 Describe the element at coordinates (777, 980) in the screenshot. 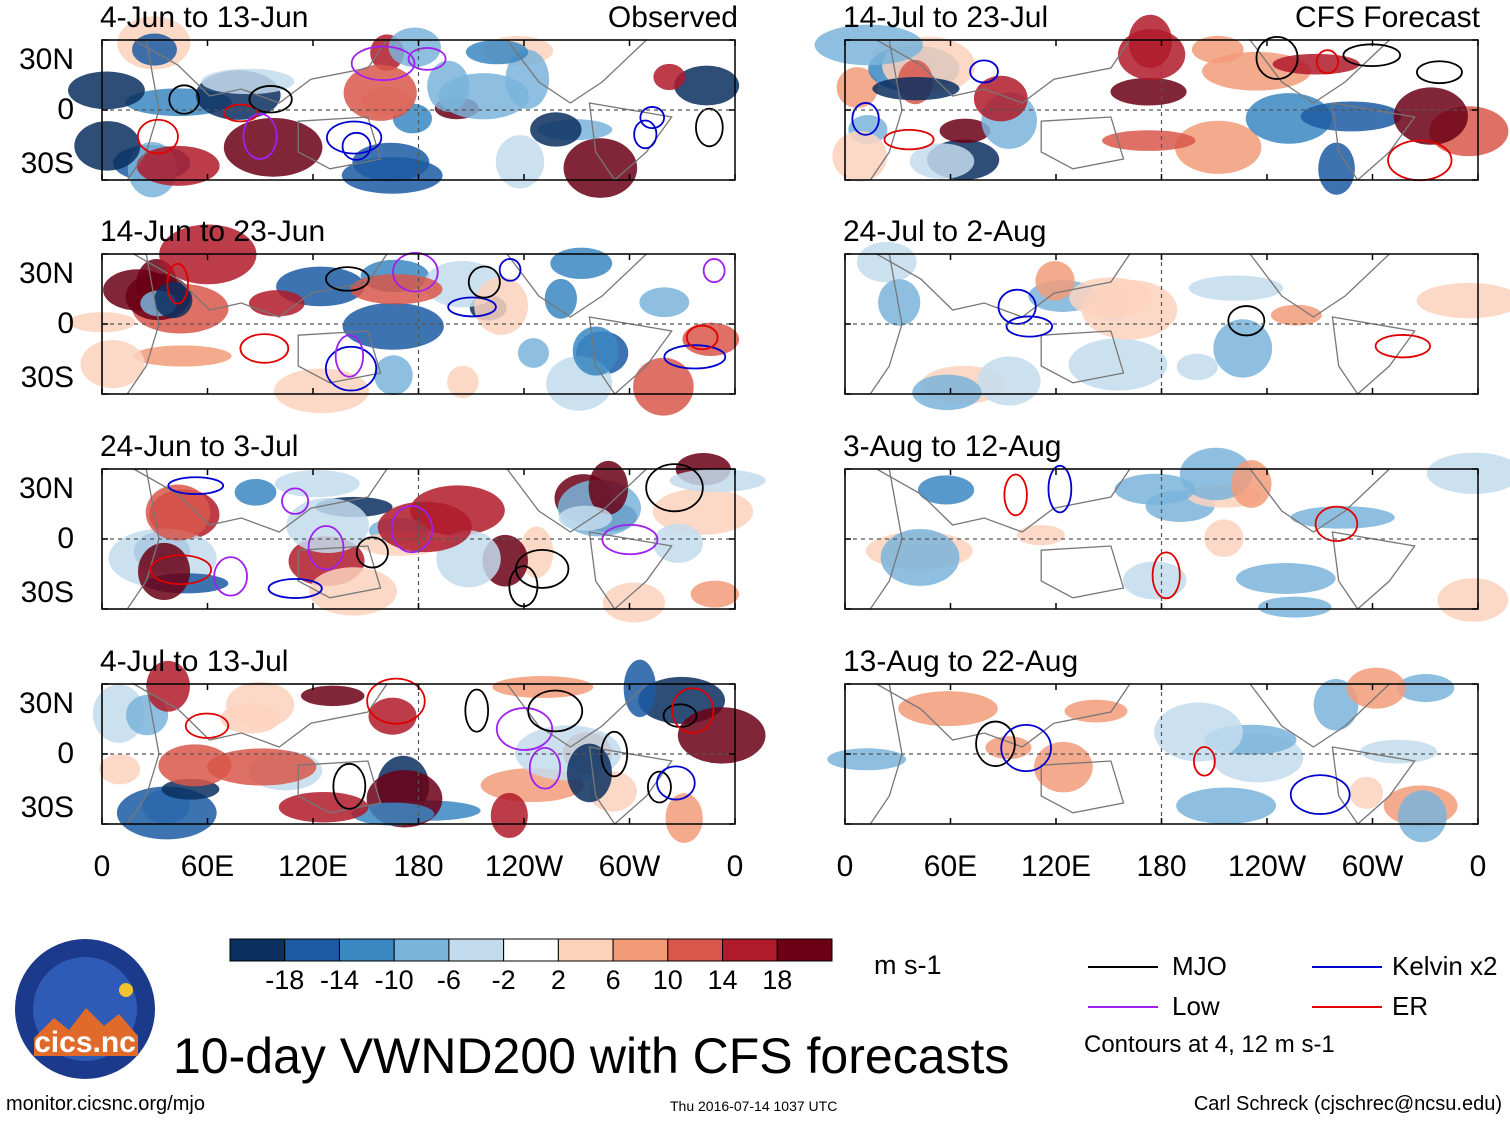

I see `colorbar-tick-label: 18` at that location.